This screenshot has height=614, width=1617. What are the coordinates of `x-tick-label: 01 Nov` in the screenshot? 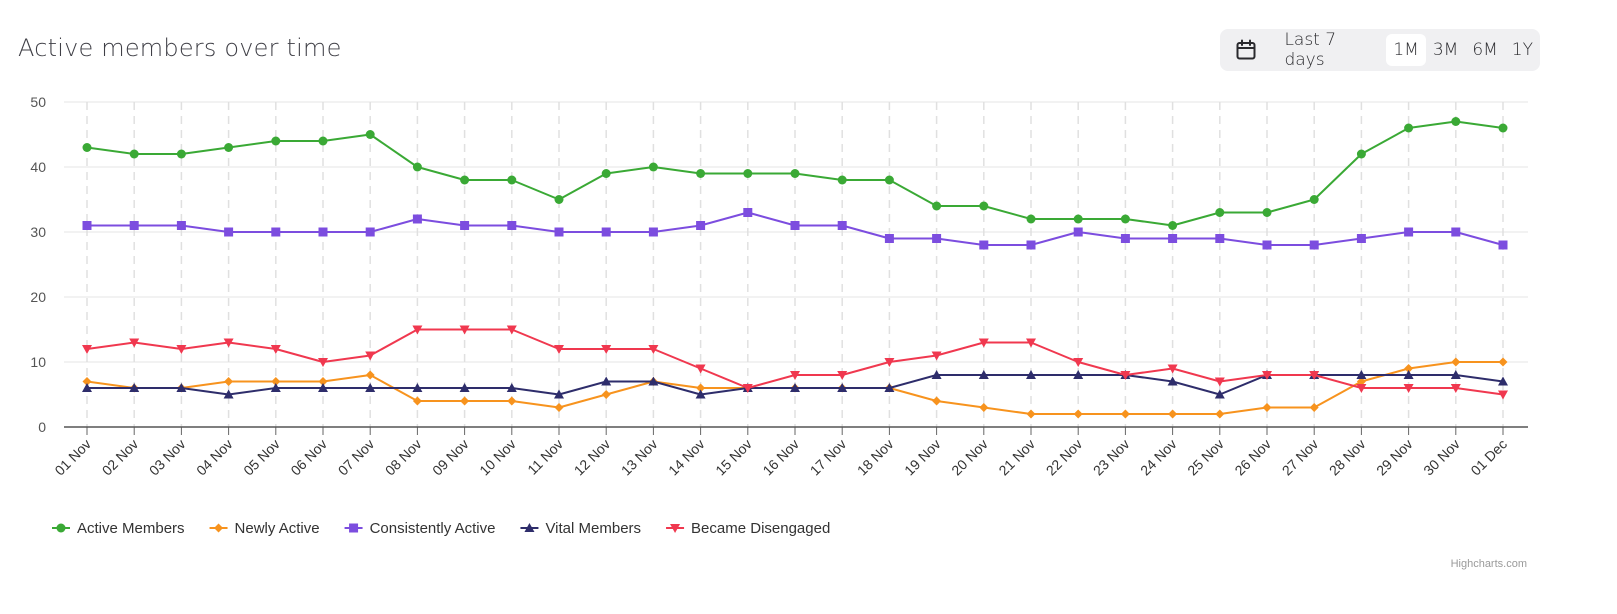 It's located at (72, 457).